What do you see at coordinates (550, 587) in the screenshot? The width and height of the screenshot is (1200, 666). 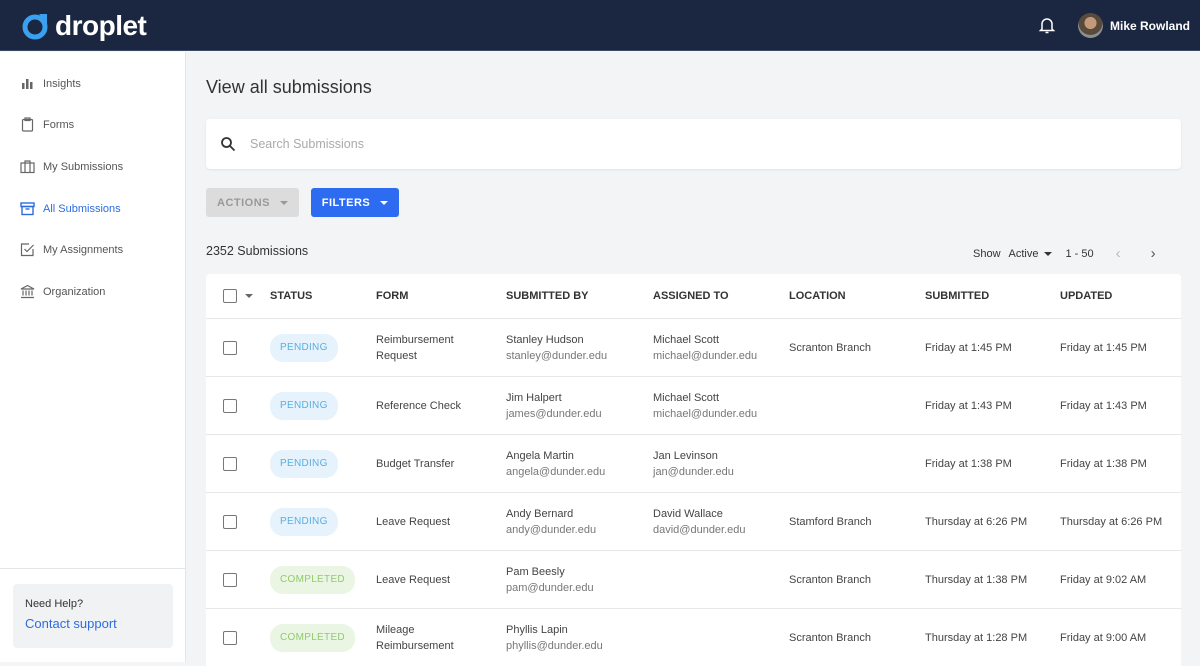 I see `submitted-by-email: pam@dunder.edu` at bounding box center [550, 587].